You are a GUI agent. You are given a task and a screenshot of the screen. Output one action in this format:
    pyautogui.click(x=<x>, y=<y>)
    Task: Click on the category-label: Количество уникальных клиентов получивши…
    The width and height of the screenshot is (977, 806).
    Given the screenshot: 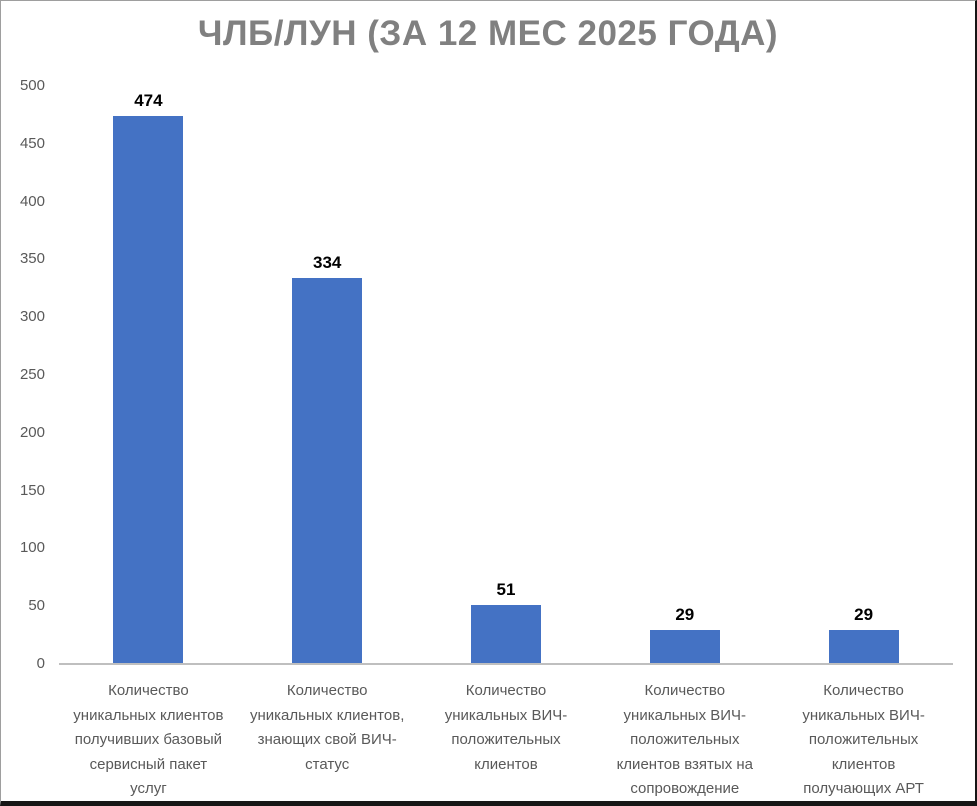 What is the action you would take?
    pyautogui.click(x=148, y=739)
    